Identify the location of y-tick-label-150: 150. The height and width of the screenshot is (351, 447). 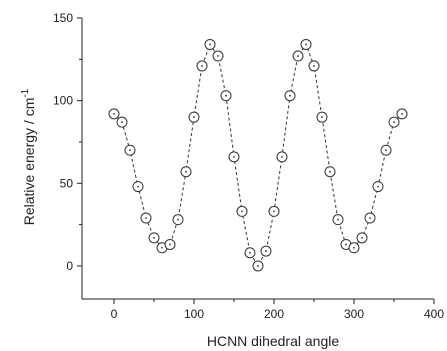
(63, 18).